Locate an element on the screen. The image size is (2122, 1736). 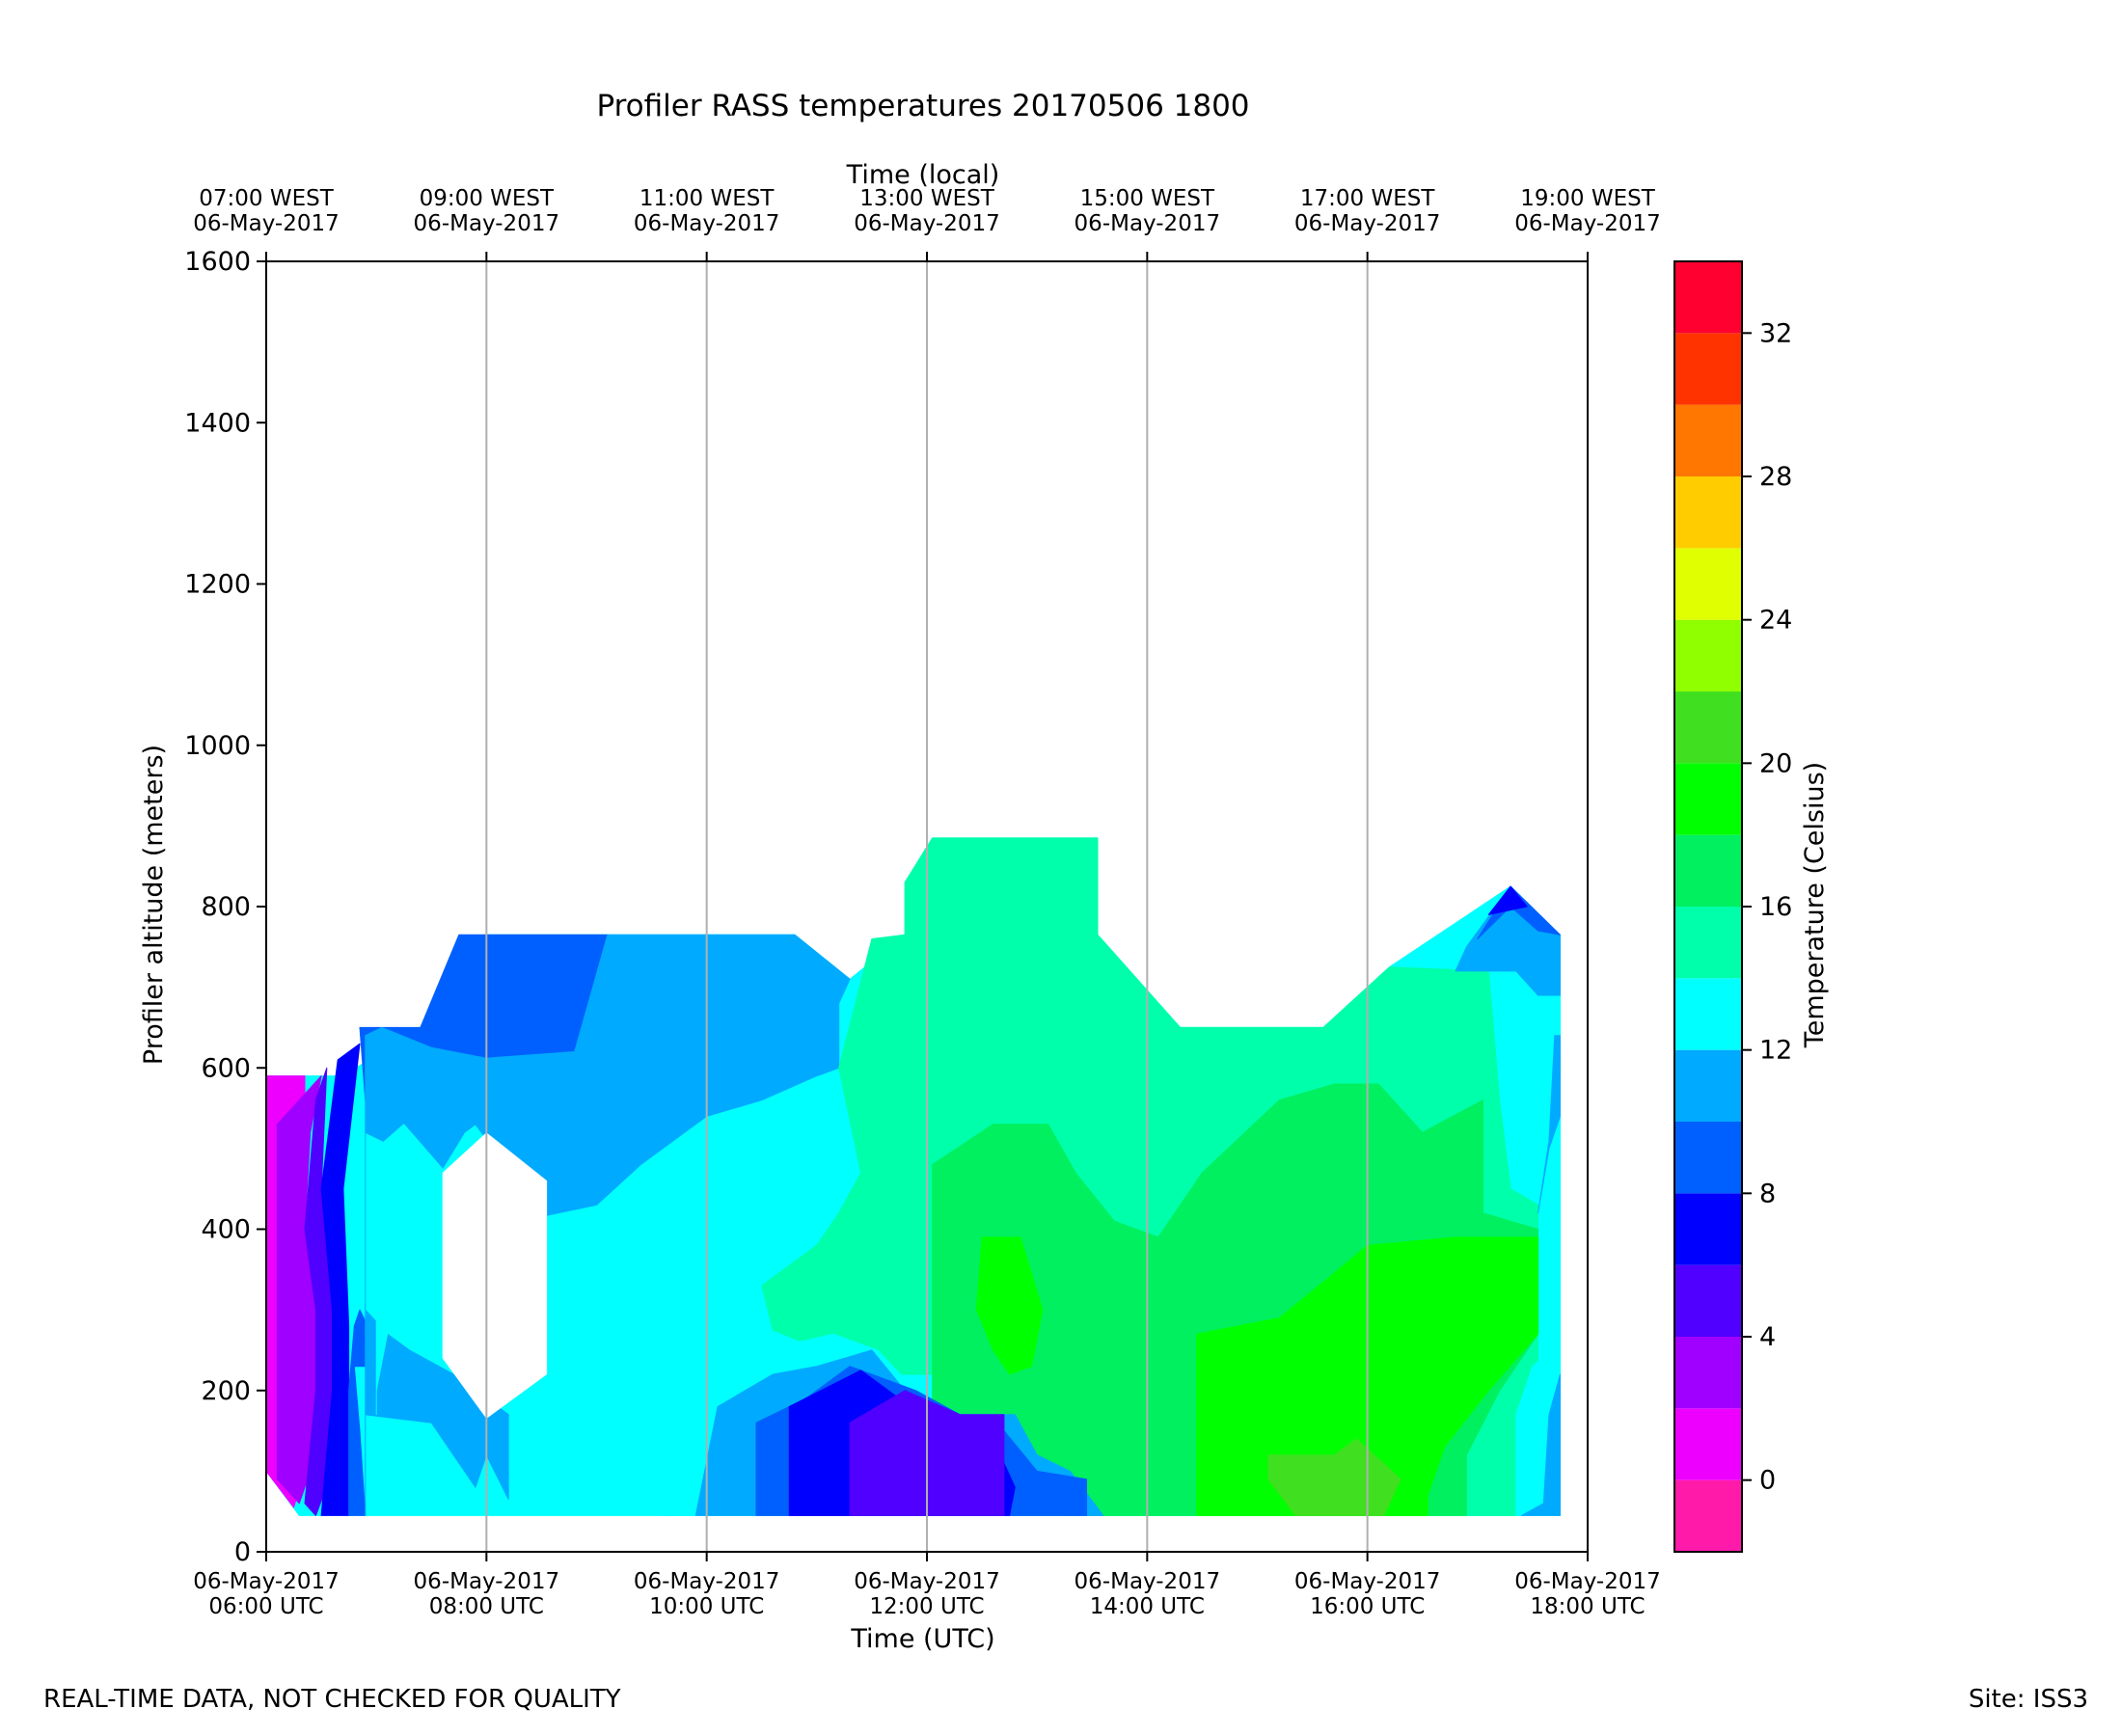
y-axis-label: Profiler altitude (meters) is located at coordinates (154, 905).